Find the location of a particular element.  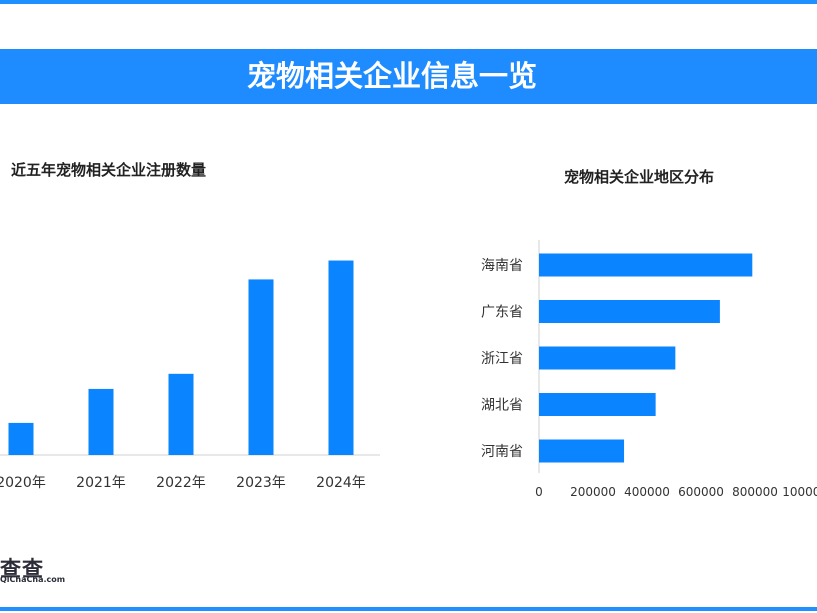

bar-河南省 is located at coordinates (582, 451).